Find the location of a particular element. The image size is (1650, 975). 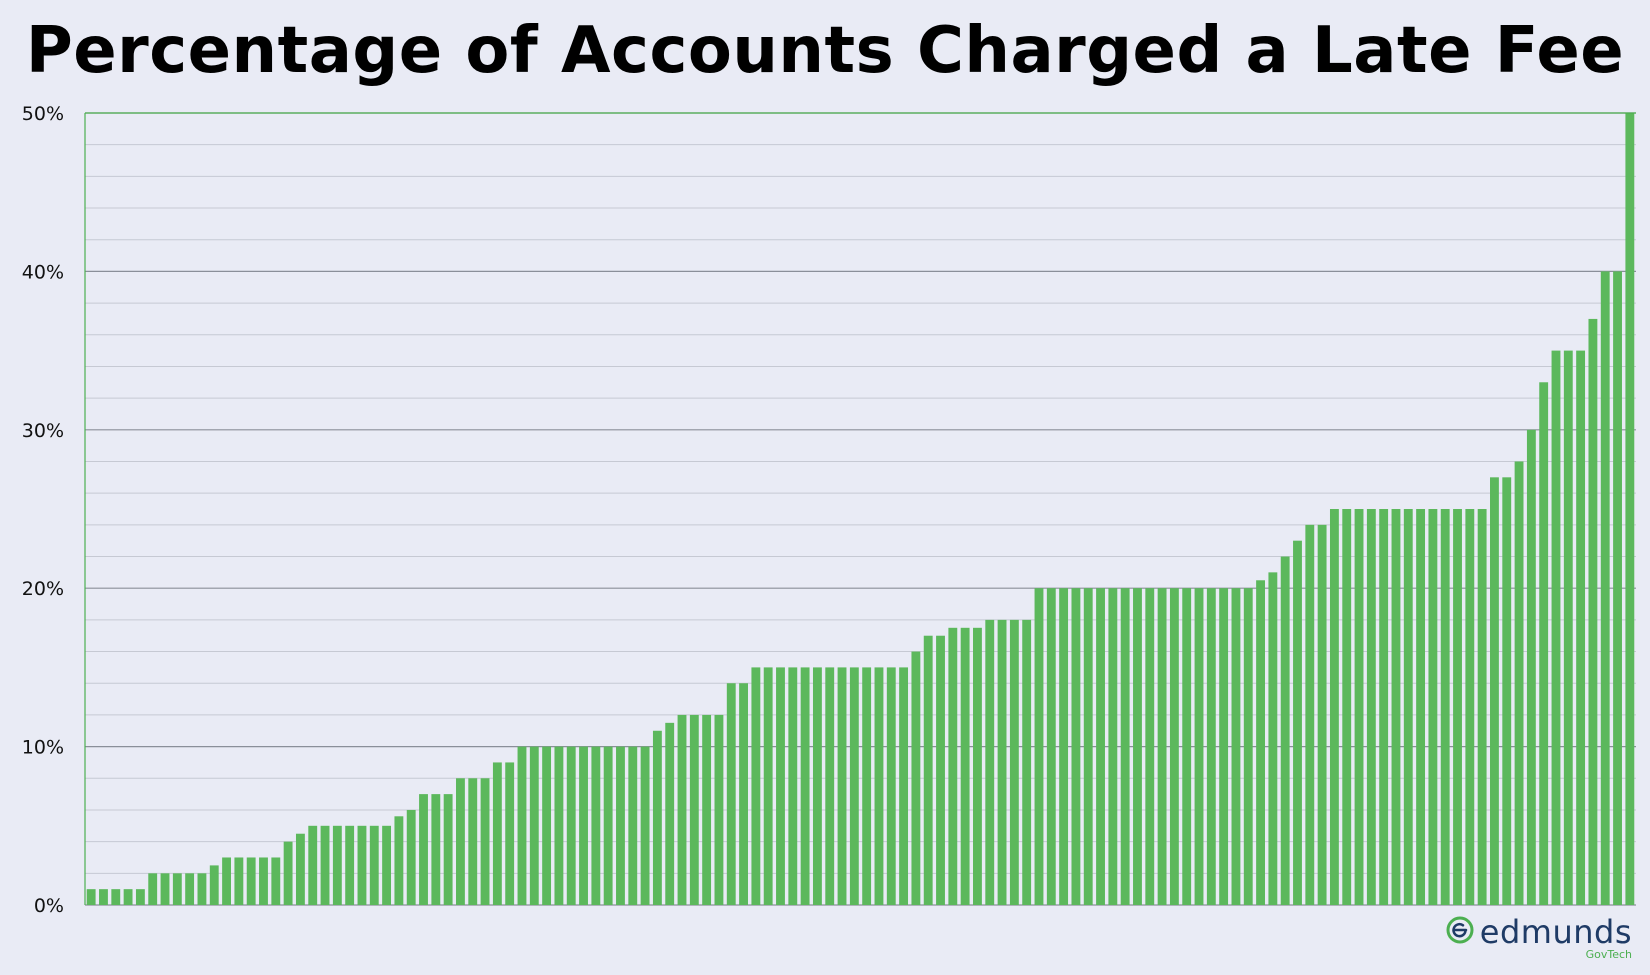

y-tick-labels: 0% 10% 20% 30% 40% 50% is located at coordinates (43, 510).